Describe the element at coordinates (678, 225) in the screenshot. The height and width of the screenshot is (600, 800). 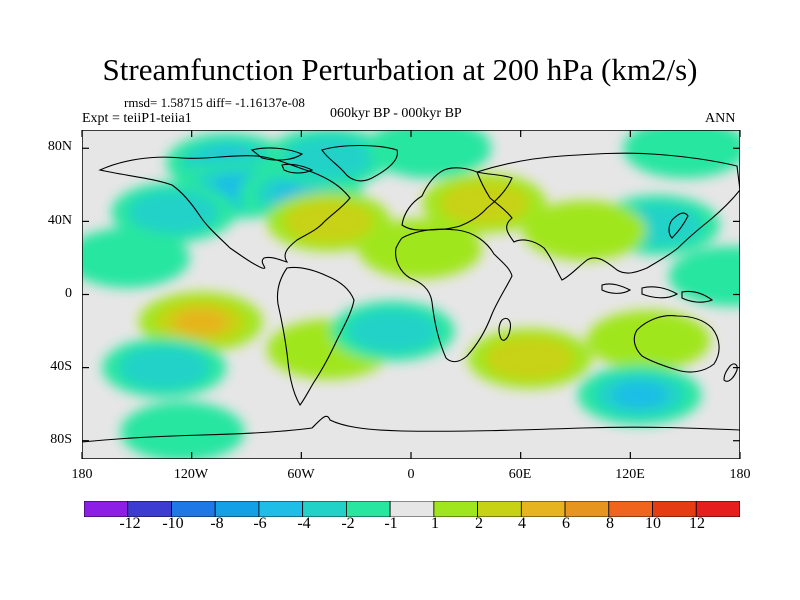
I see `coast-japan` at that location.